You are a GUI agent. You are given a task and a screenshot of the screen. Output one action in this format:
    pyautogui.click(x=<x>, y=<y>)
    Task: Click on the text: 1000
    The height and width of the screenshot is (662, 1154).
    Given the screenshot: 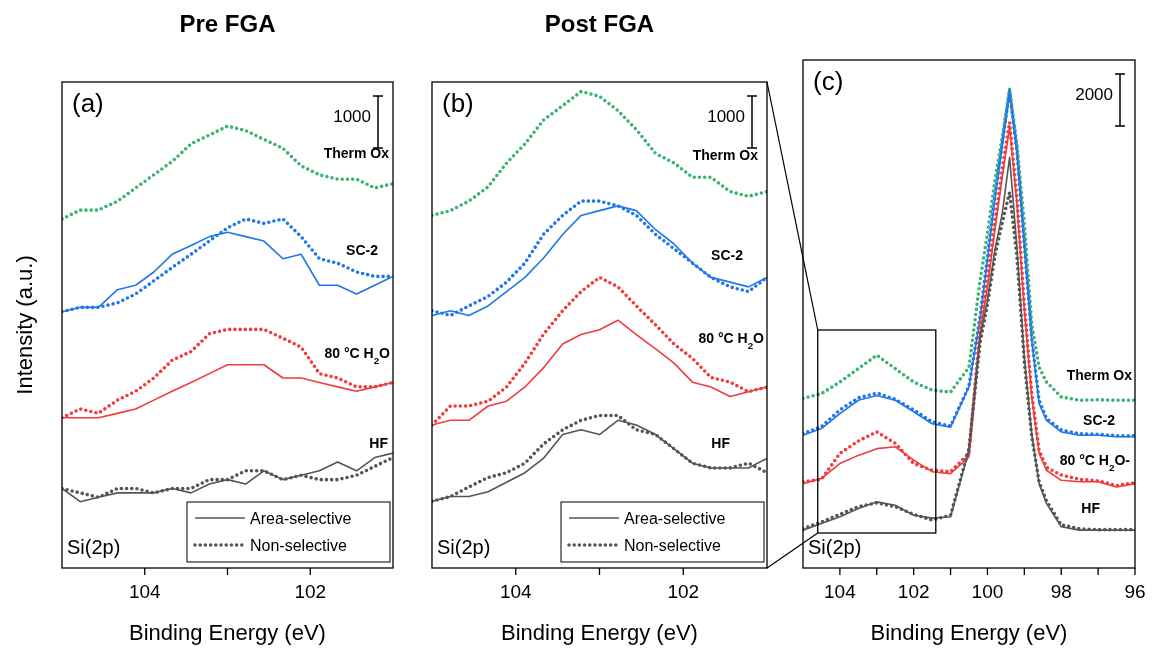 What is the action you would take?
    pyautogui.click(x=352, y=116)
    